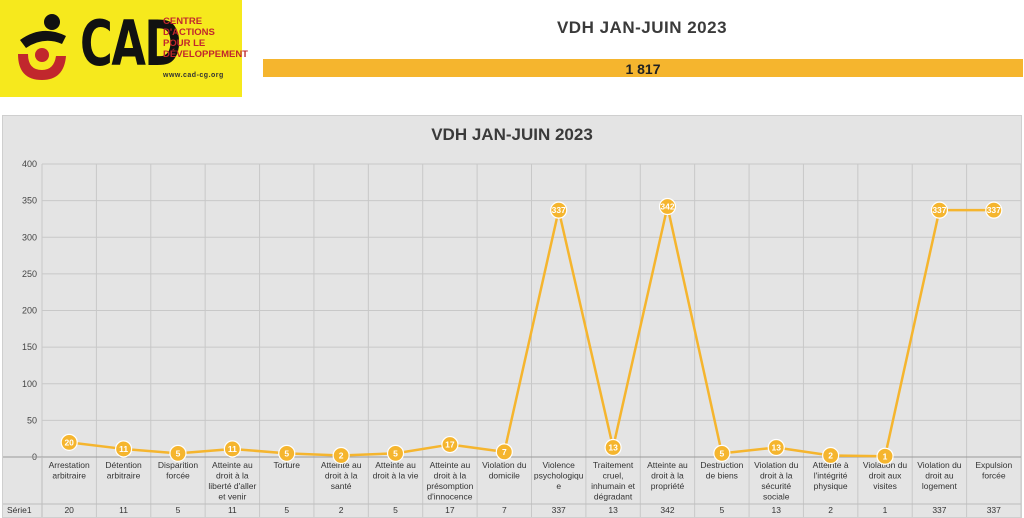  What do you see at coordinates (885, 475) in the screenshot?
I see `x-tick-label: Violation du droit aux visites` at bounding box center [885, 475].